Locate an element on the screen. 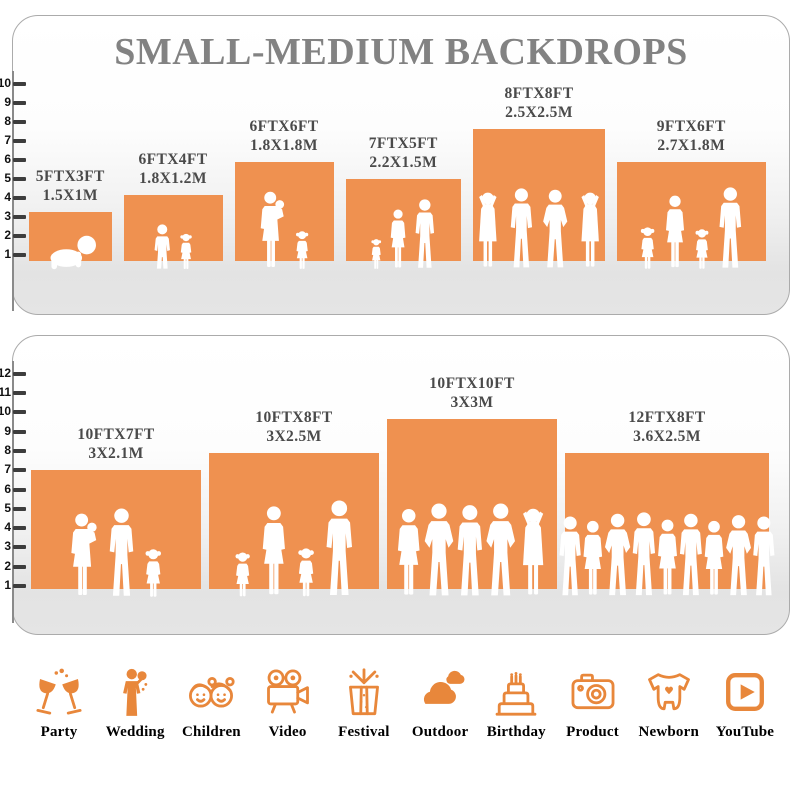 The width and height of the screenshot is (800, 800). backdrop-size-label: 10FTX10FT 3X3M is located at coordinates (471, 393).